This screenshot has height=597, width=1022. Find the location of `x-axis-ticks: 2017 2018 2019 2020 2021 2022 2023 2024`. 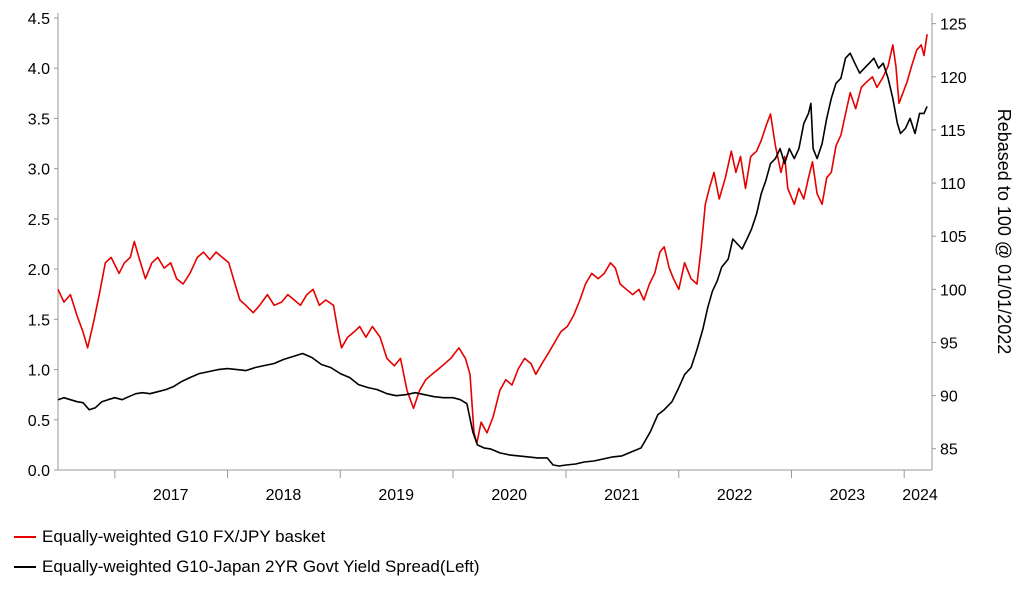

x-axis-ticks: 2017 2018 2019 2020 2021 2022 2023 2024 is located at coordinates (526, 487).